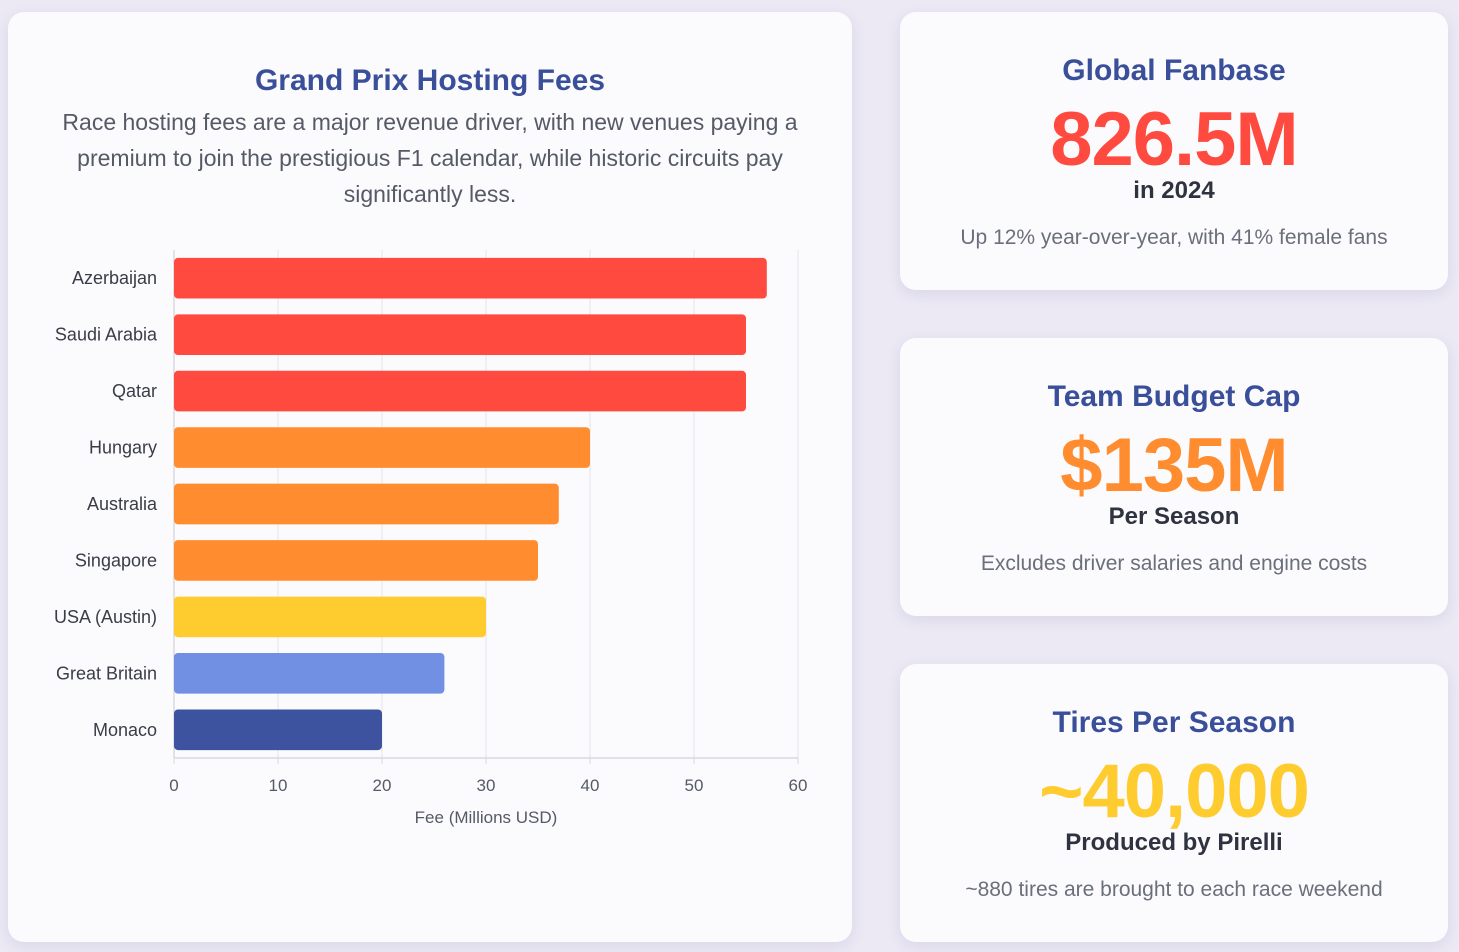 This screenshot has width=1459, height=952. What do you see at coordinates (1174, 722) in the screenshot?
I see `tires-title: Tires Per Season` at bounding box center [1174, 722].